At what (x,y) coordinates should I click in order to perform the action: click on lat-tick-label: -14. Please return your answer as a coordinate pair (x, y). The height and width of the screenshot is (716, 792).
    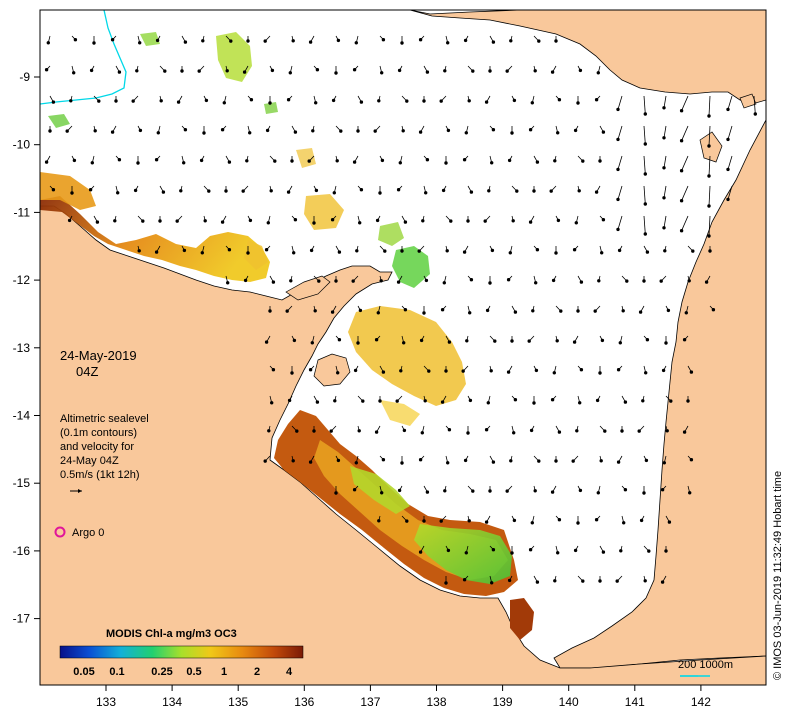
    Looking at the image, I should click on (22, 416).